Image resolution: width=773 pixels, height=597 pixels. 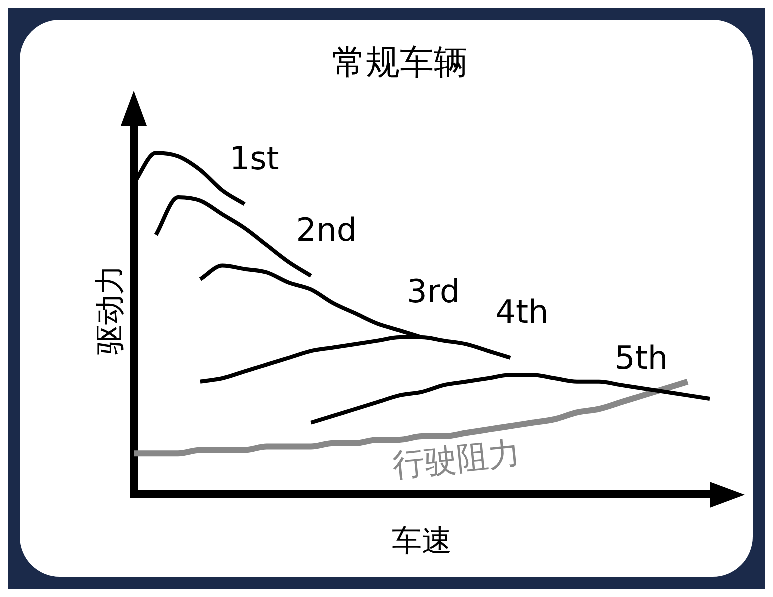 What do you see at coordinates (255, 158) in the screenshot?
I see `series-label: 1st` at bounding box center [255, 158].